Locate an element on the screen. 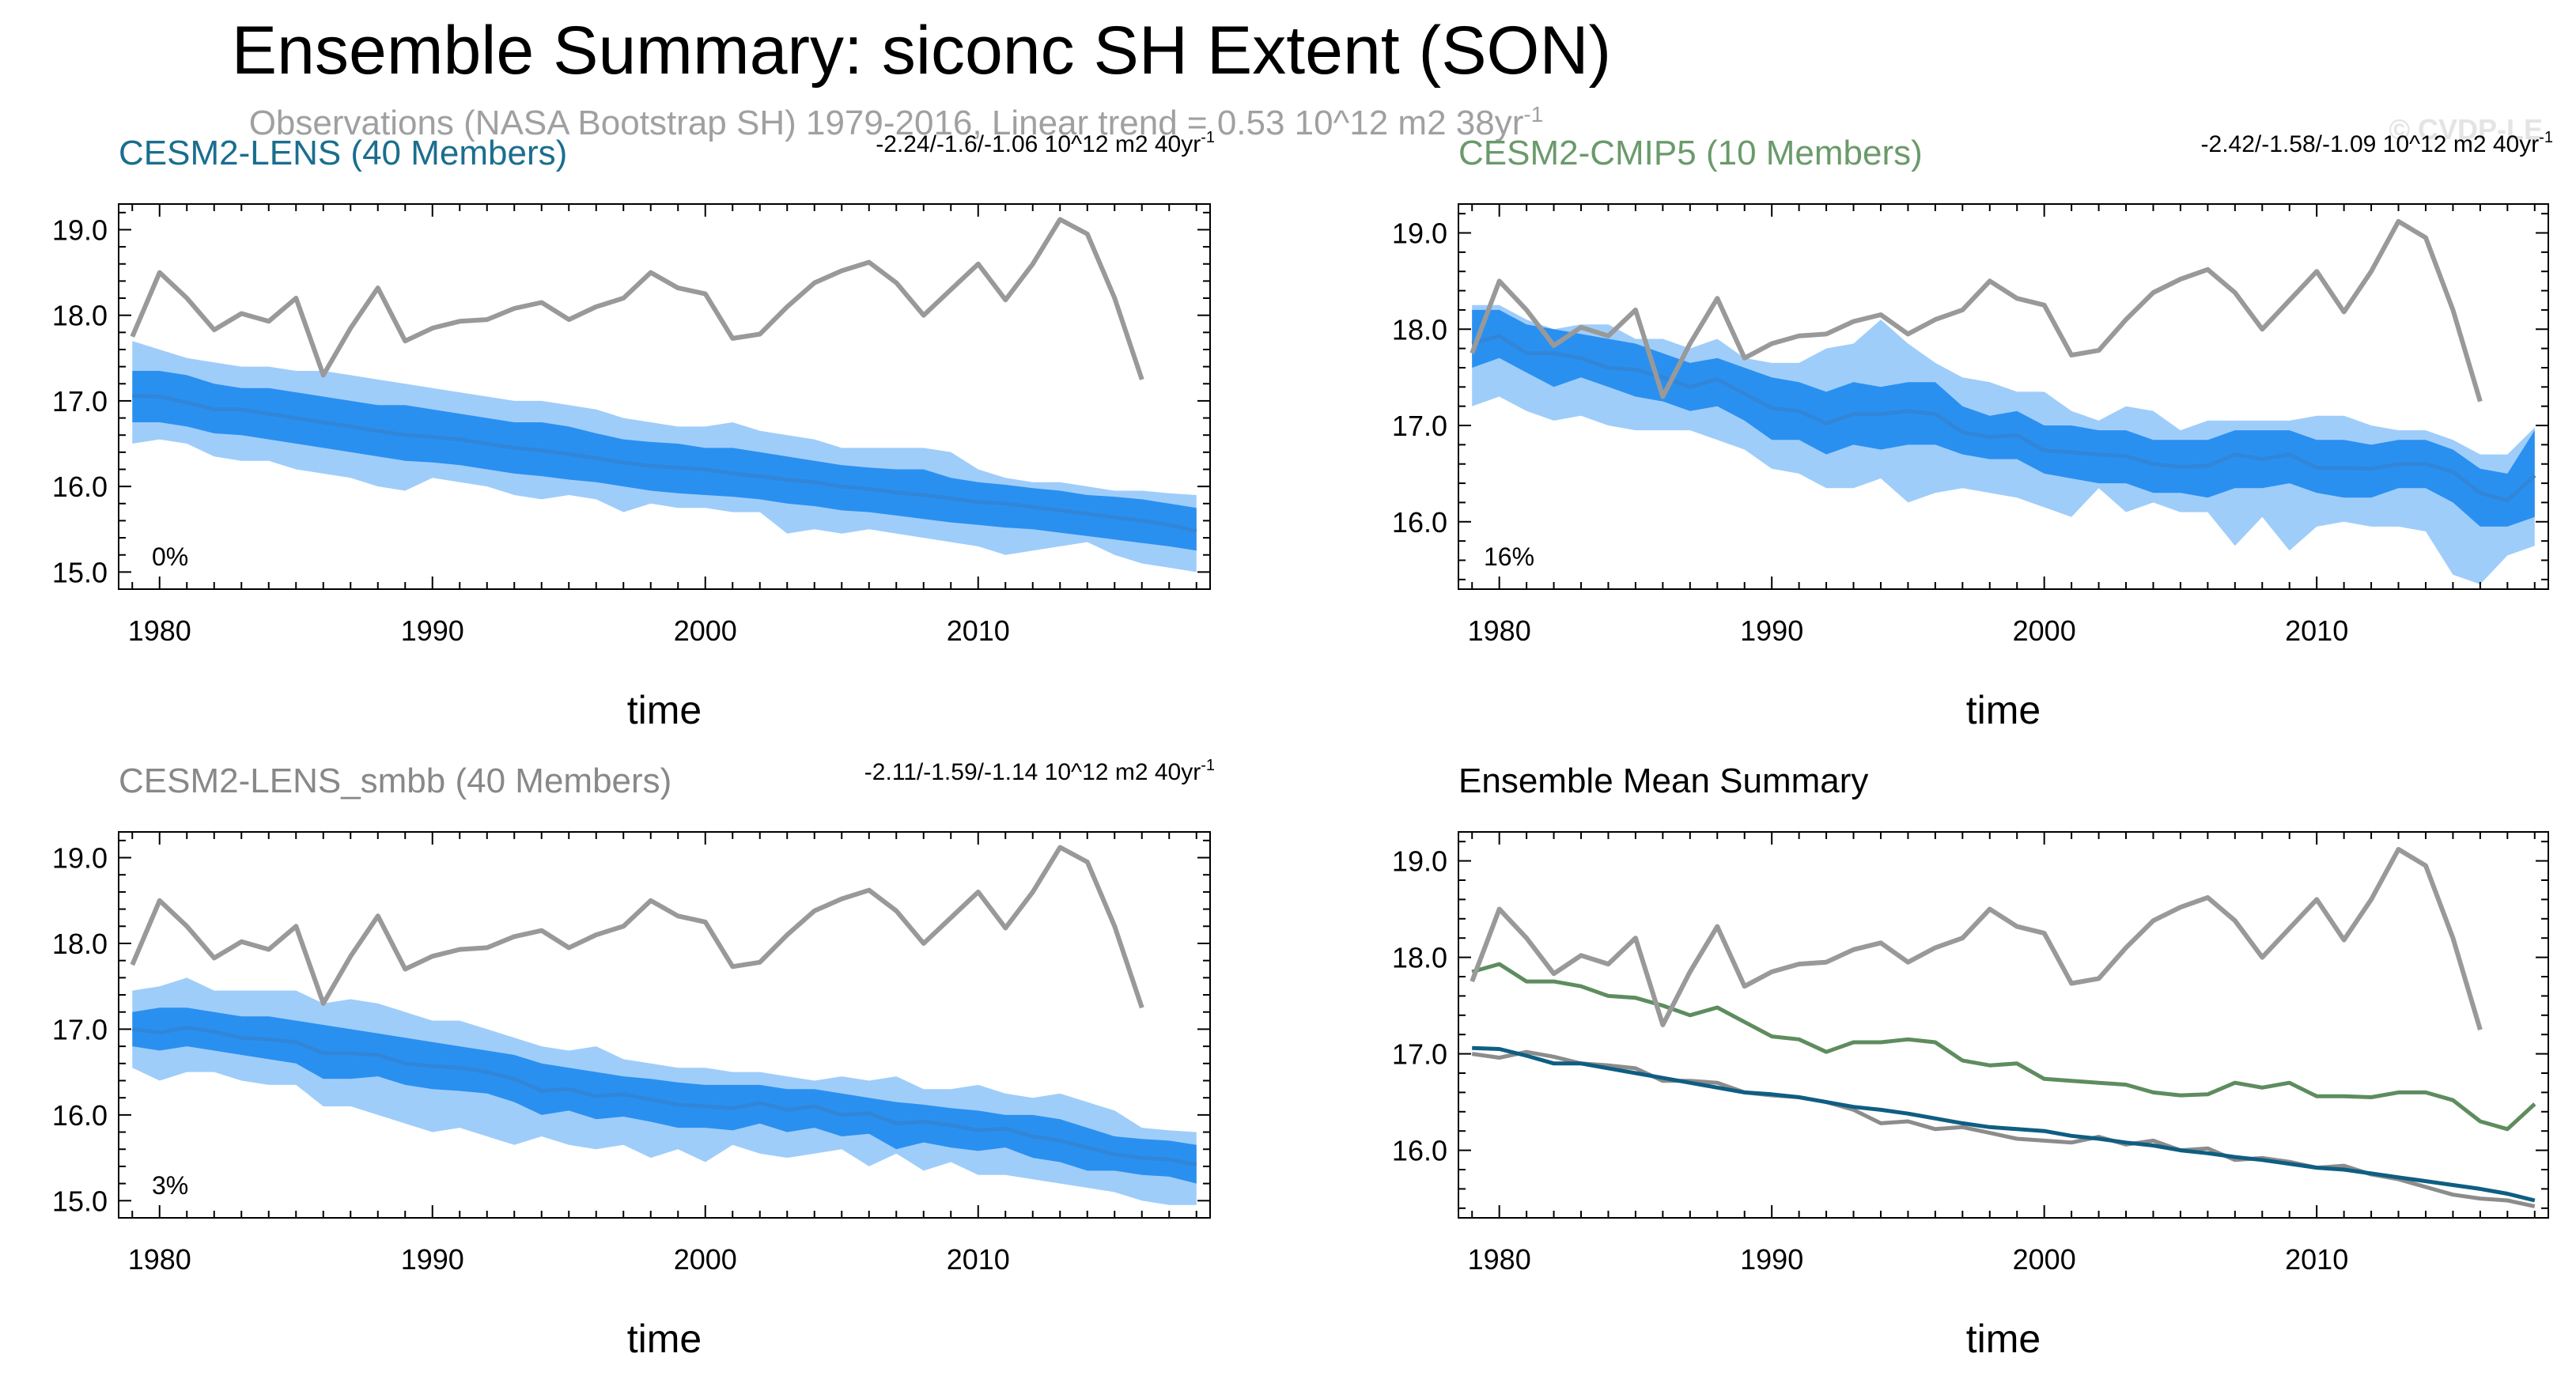 The height and width of the screenshot is (1376, 2576). trend-label: -2.11/-1.59/-1.14 10^12 m2 40yr-1 is located at coordinates (1039, 771).